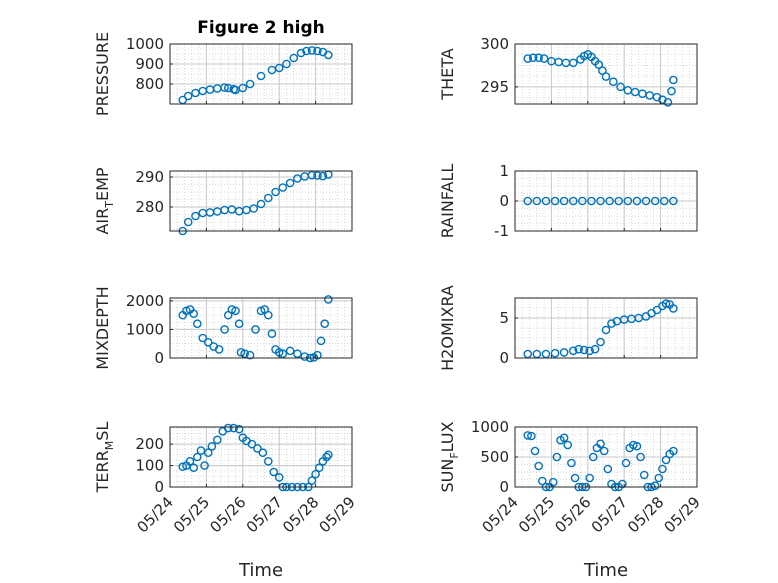  Describe the element at coordinates (149, 207) in the screenshot. I see `y-tick-label: 280` at that location.